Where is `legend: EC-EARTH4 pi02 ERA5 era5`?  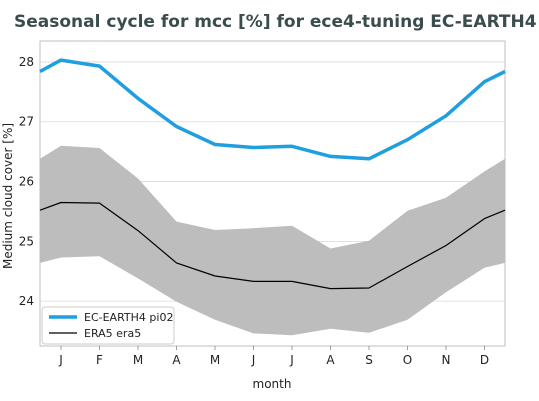
legend: EC-EARTH4 pi02 ERA5 era5 is located at coordinates (108, 325).